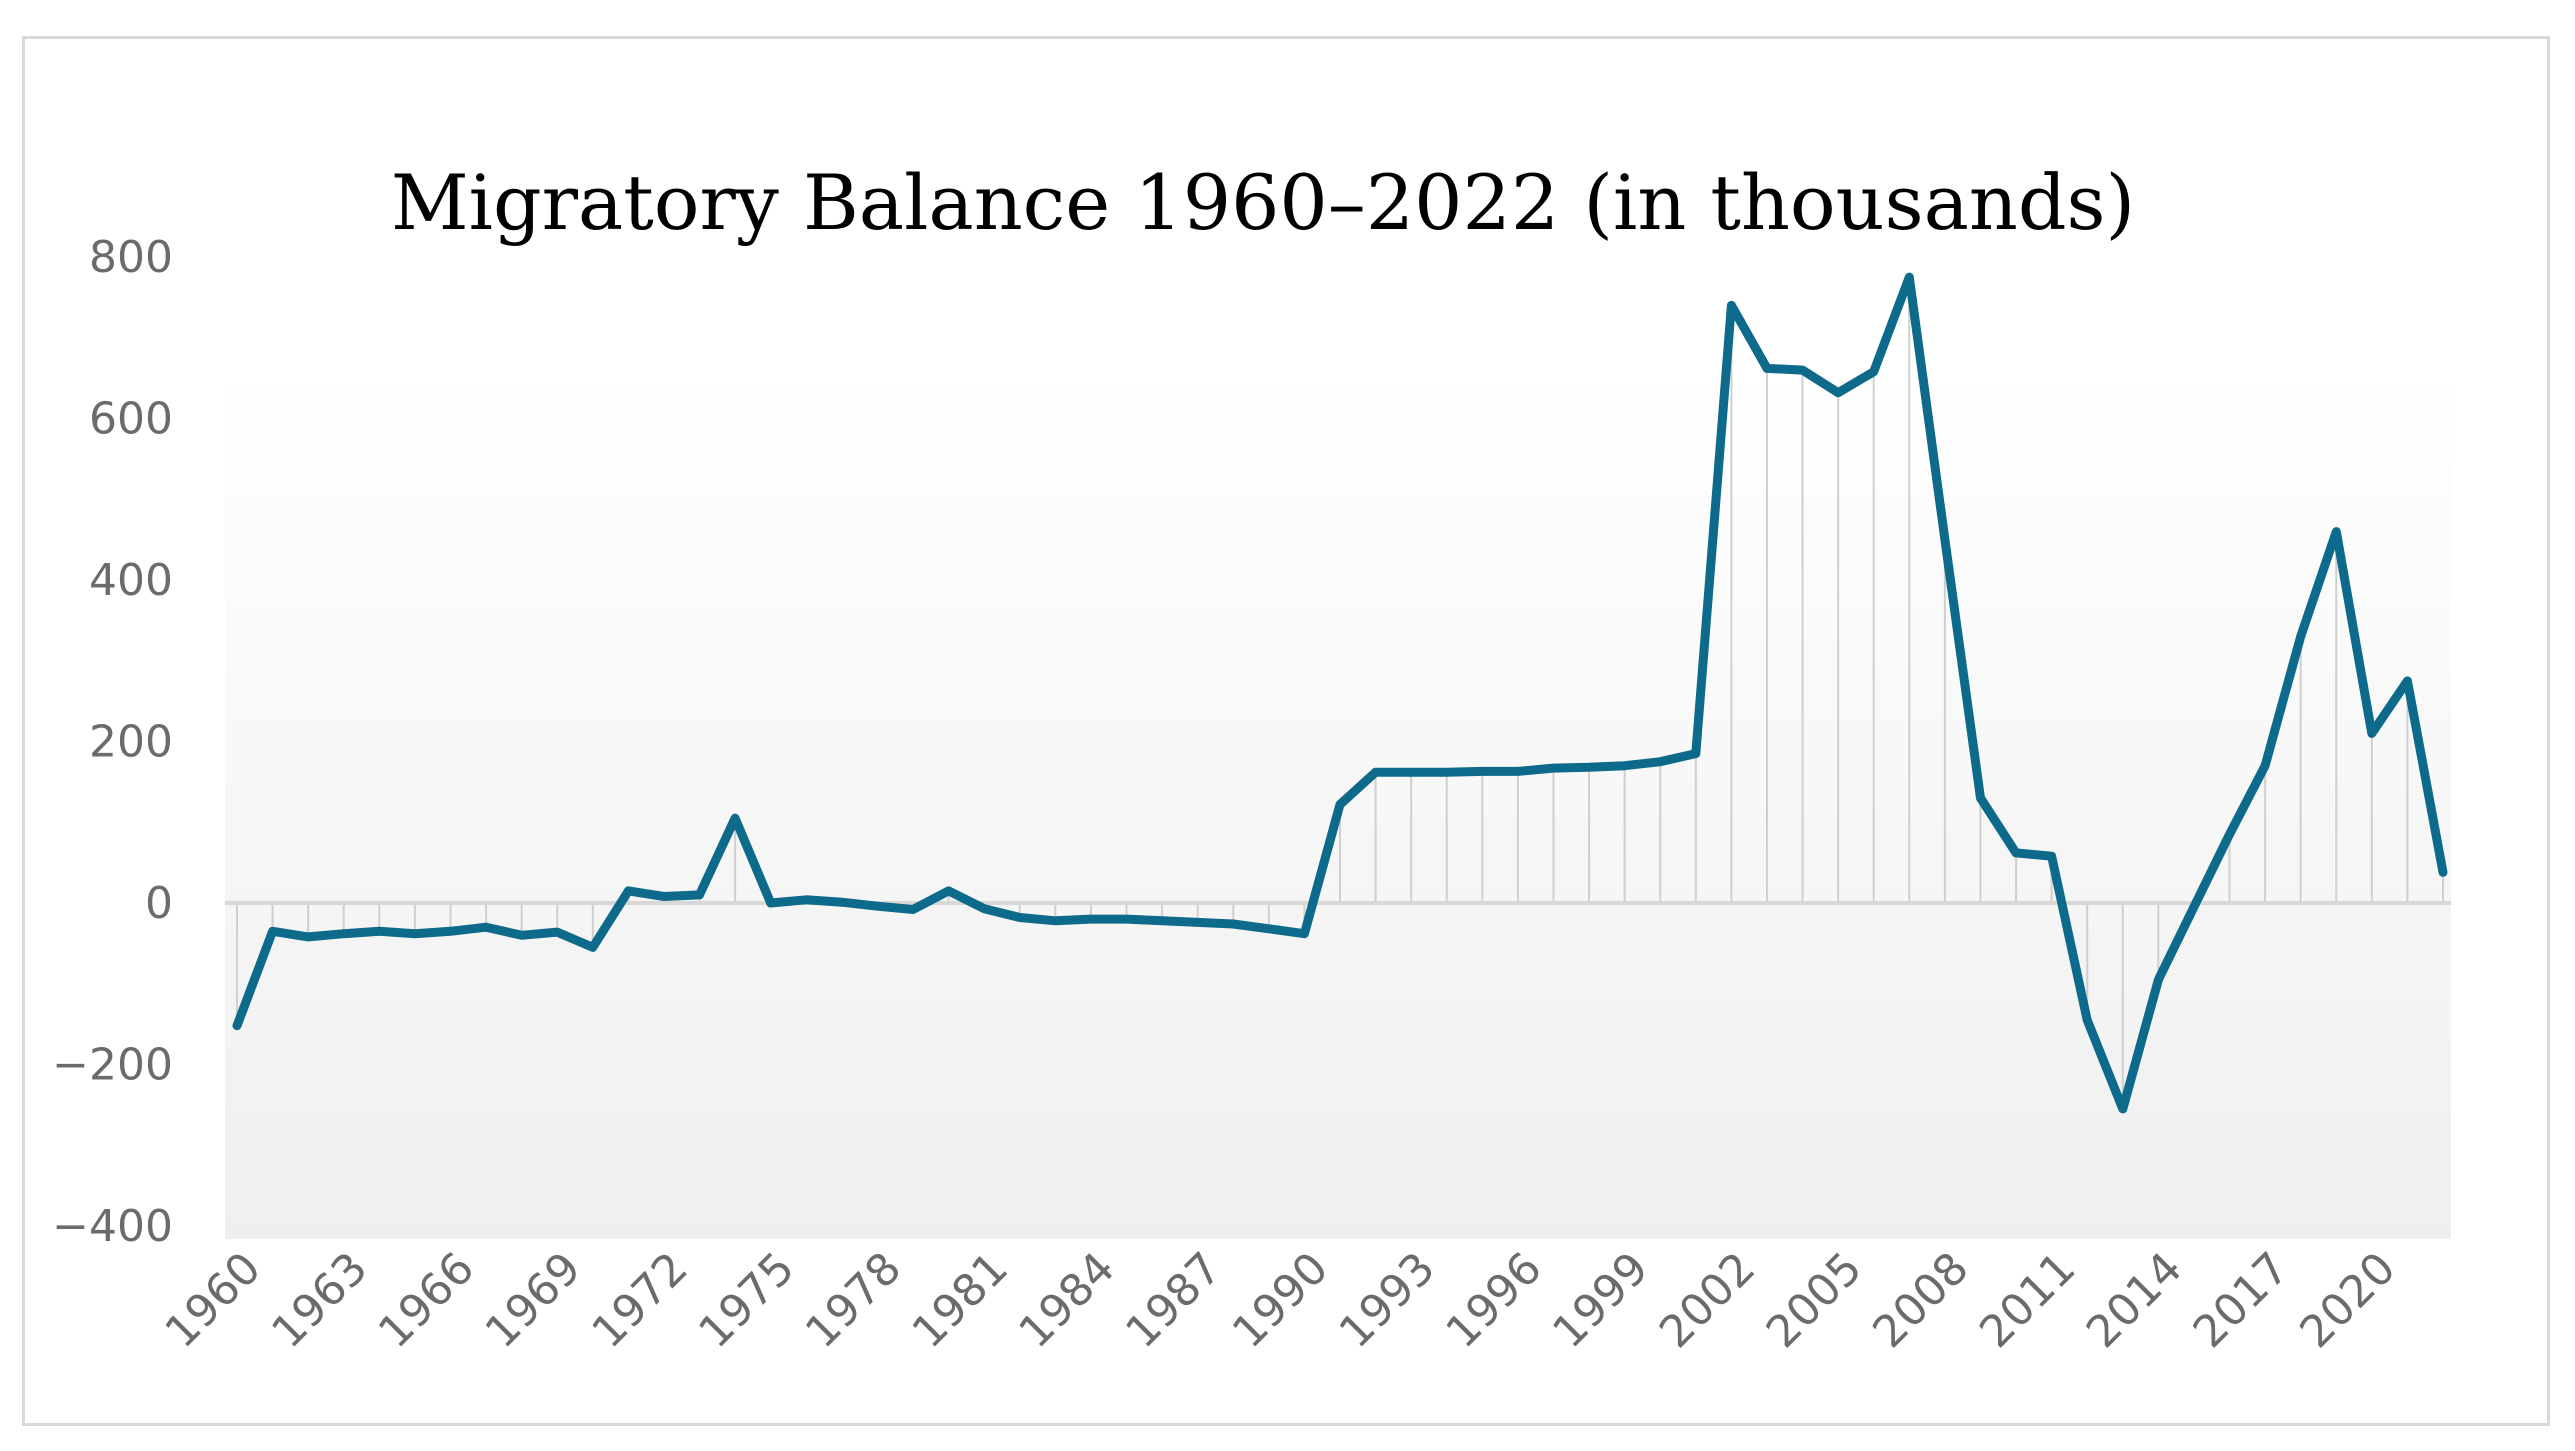  I want to click on x-tick-label: 1990, so click(1280, 1300).